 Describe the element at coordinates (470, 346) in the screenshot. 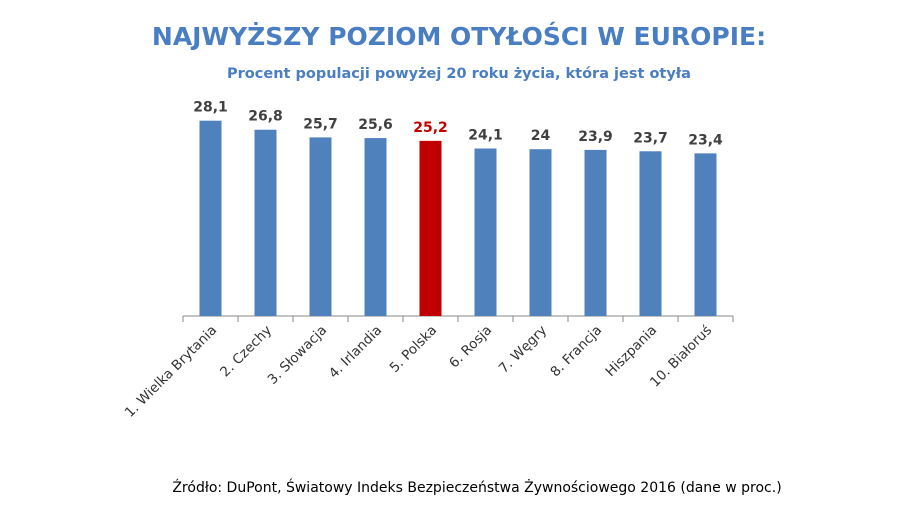

I see `x-tick-label: 6. Rosja` at that location.